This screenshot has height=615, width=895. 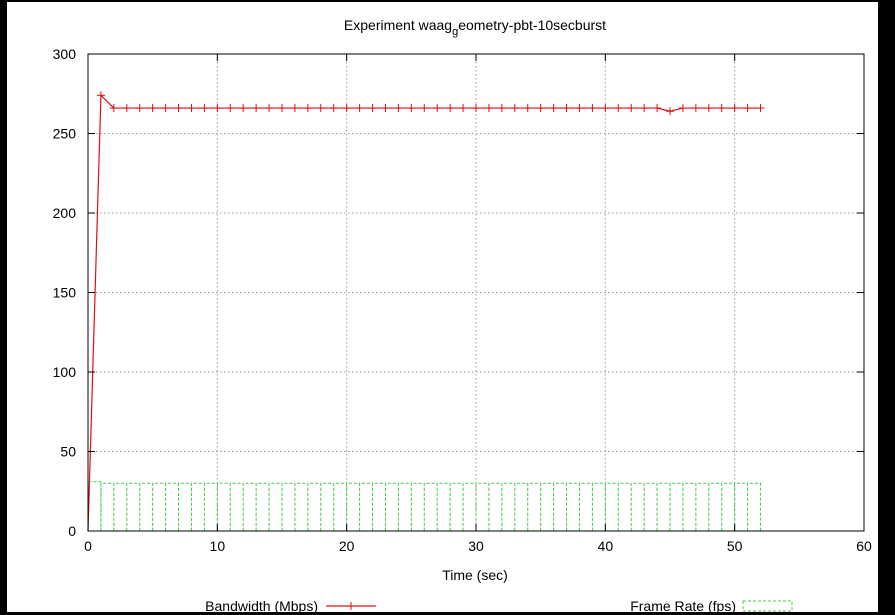 What do you see at coordinates (261, 606) in the screenshot?
I see `legend-label: Bandwidth (Mbps)` at bounding box center [261, 606].